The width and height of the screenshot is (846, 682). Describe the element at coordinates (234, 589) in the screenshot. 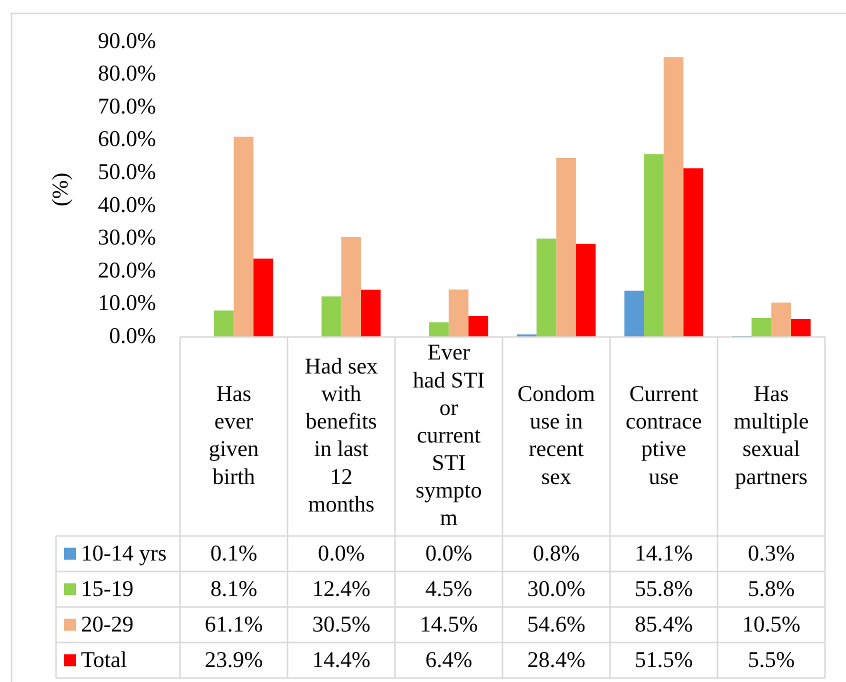

I see `data-label: 8.1%` at that location.